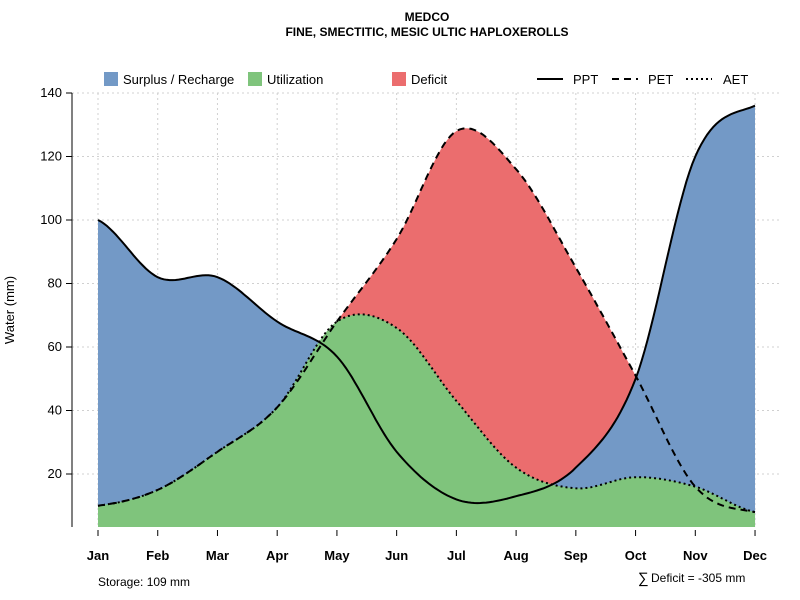 The height and width of the screenshot is (600, 800). What do you see at coordinates (295, 79) in the screenshot?
I see `legend-label-utilization: Utilization` at bounding box center [295, 79].